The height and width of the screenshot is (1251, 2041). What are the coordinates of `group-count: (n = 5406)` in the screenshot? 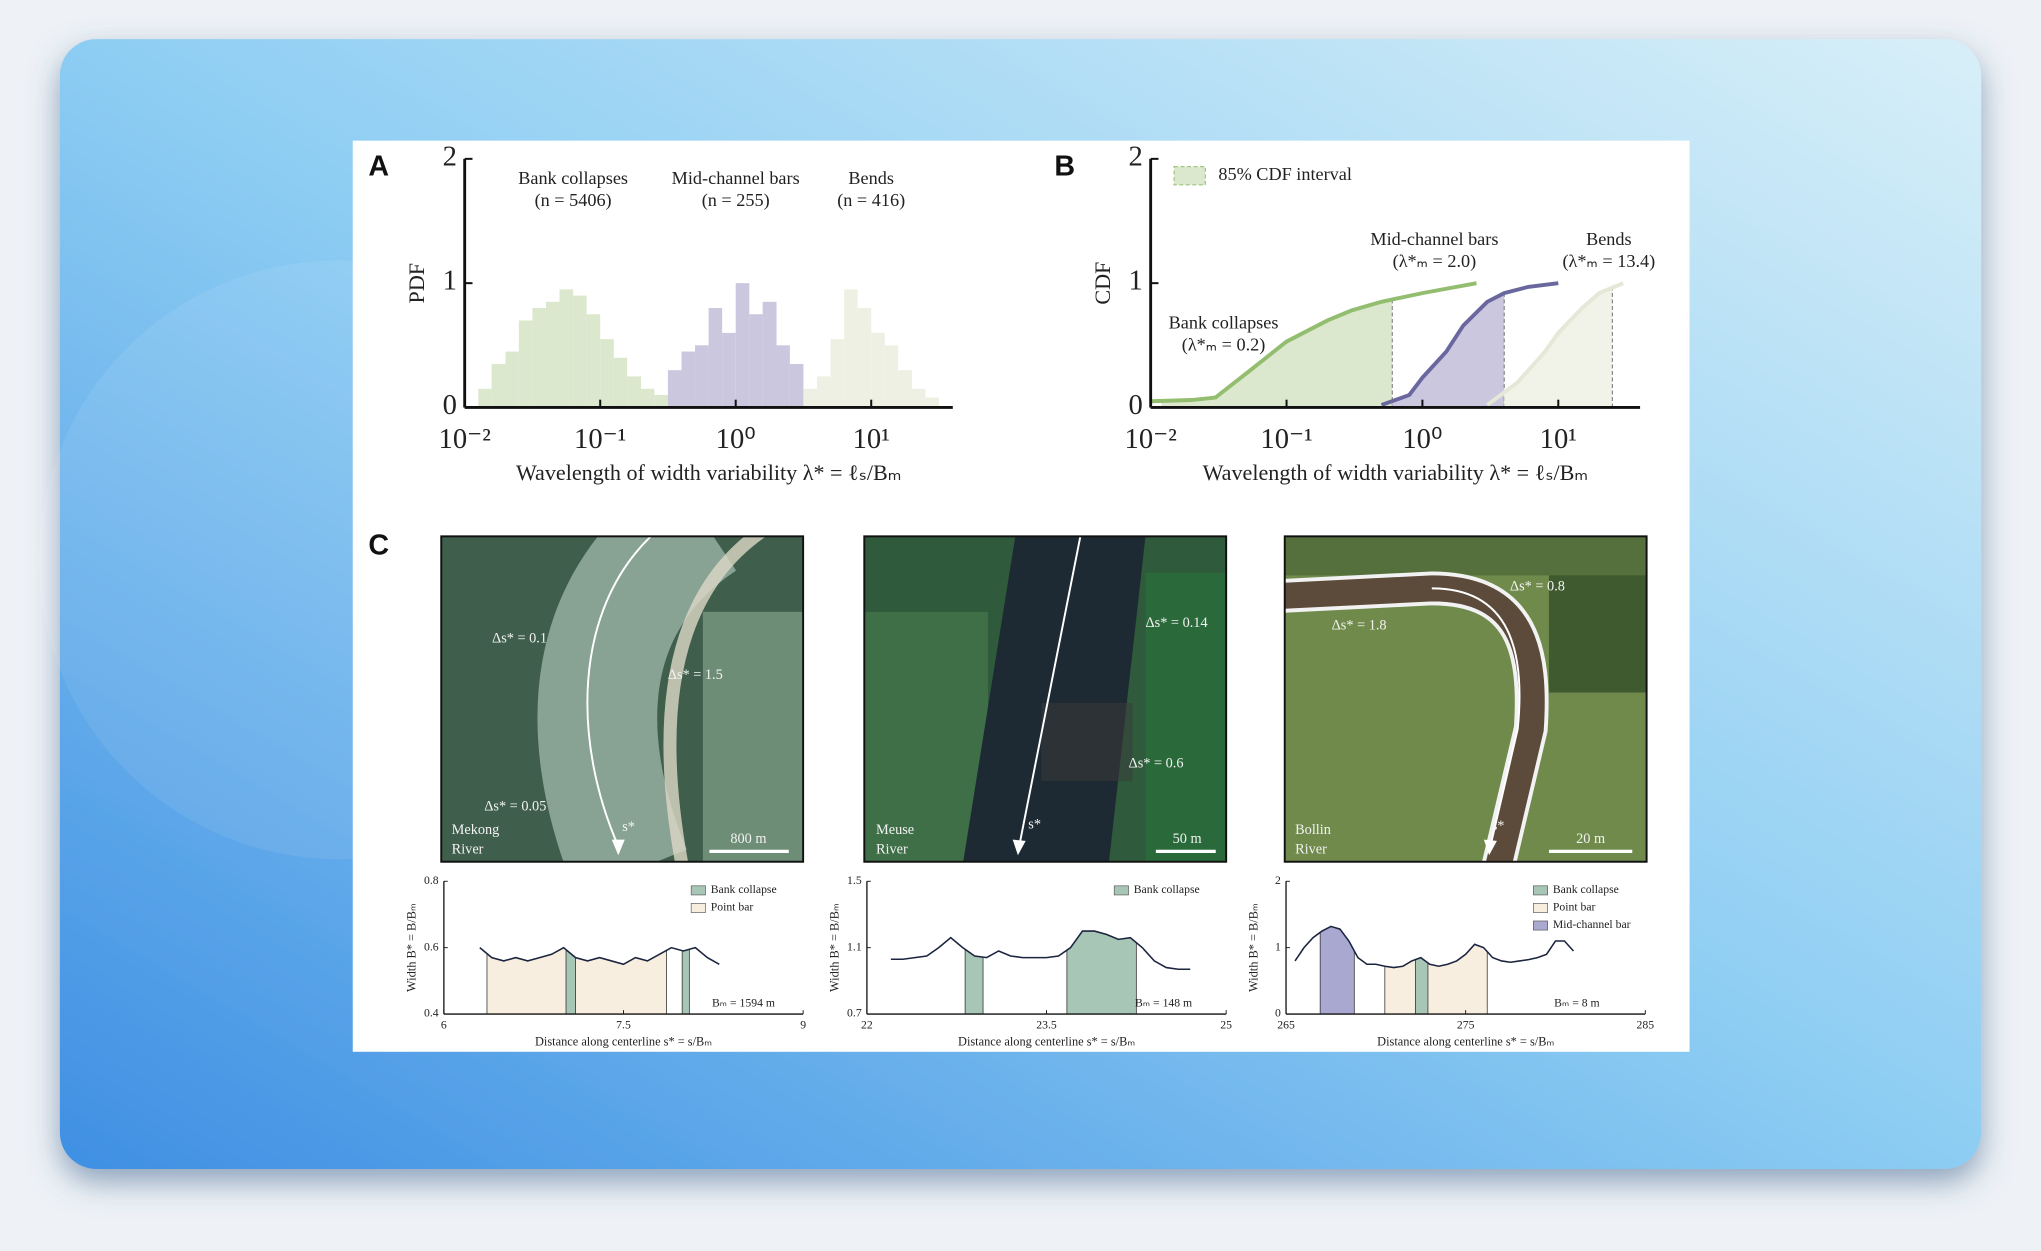 It's located at (573, 200).